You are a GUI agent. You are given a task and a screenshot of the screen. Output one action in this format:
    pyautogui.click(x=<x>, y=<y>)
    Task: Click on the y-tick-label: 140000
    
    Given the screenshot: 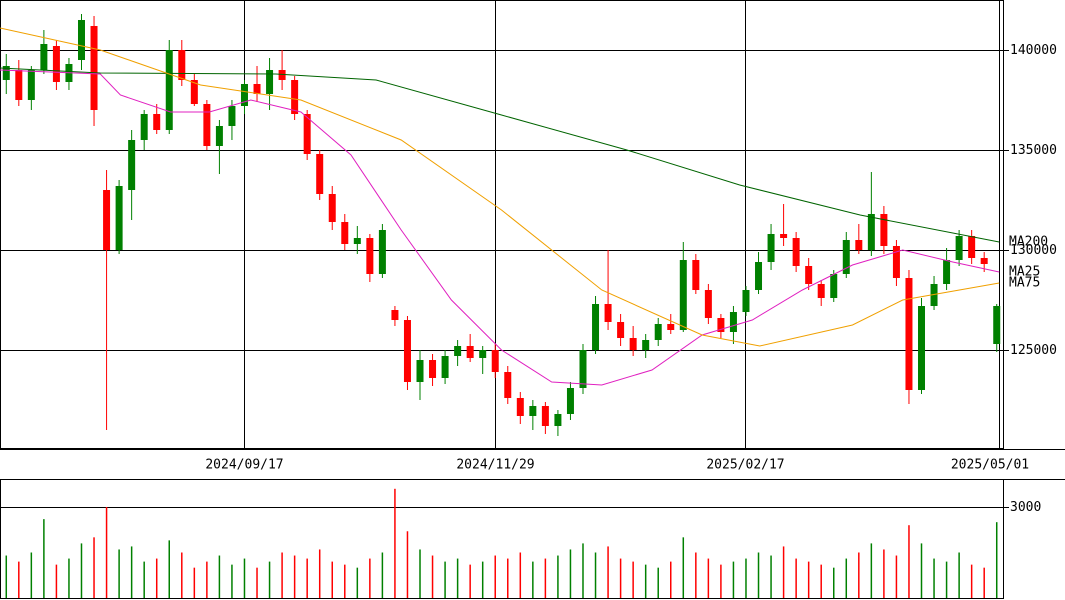 What is the action you would take?
    pyautogui.click(x=1033, y=50)
    